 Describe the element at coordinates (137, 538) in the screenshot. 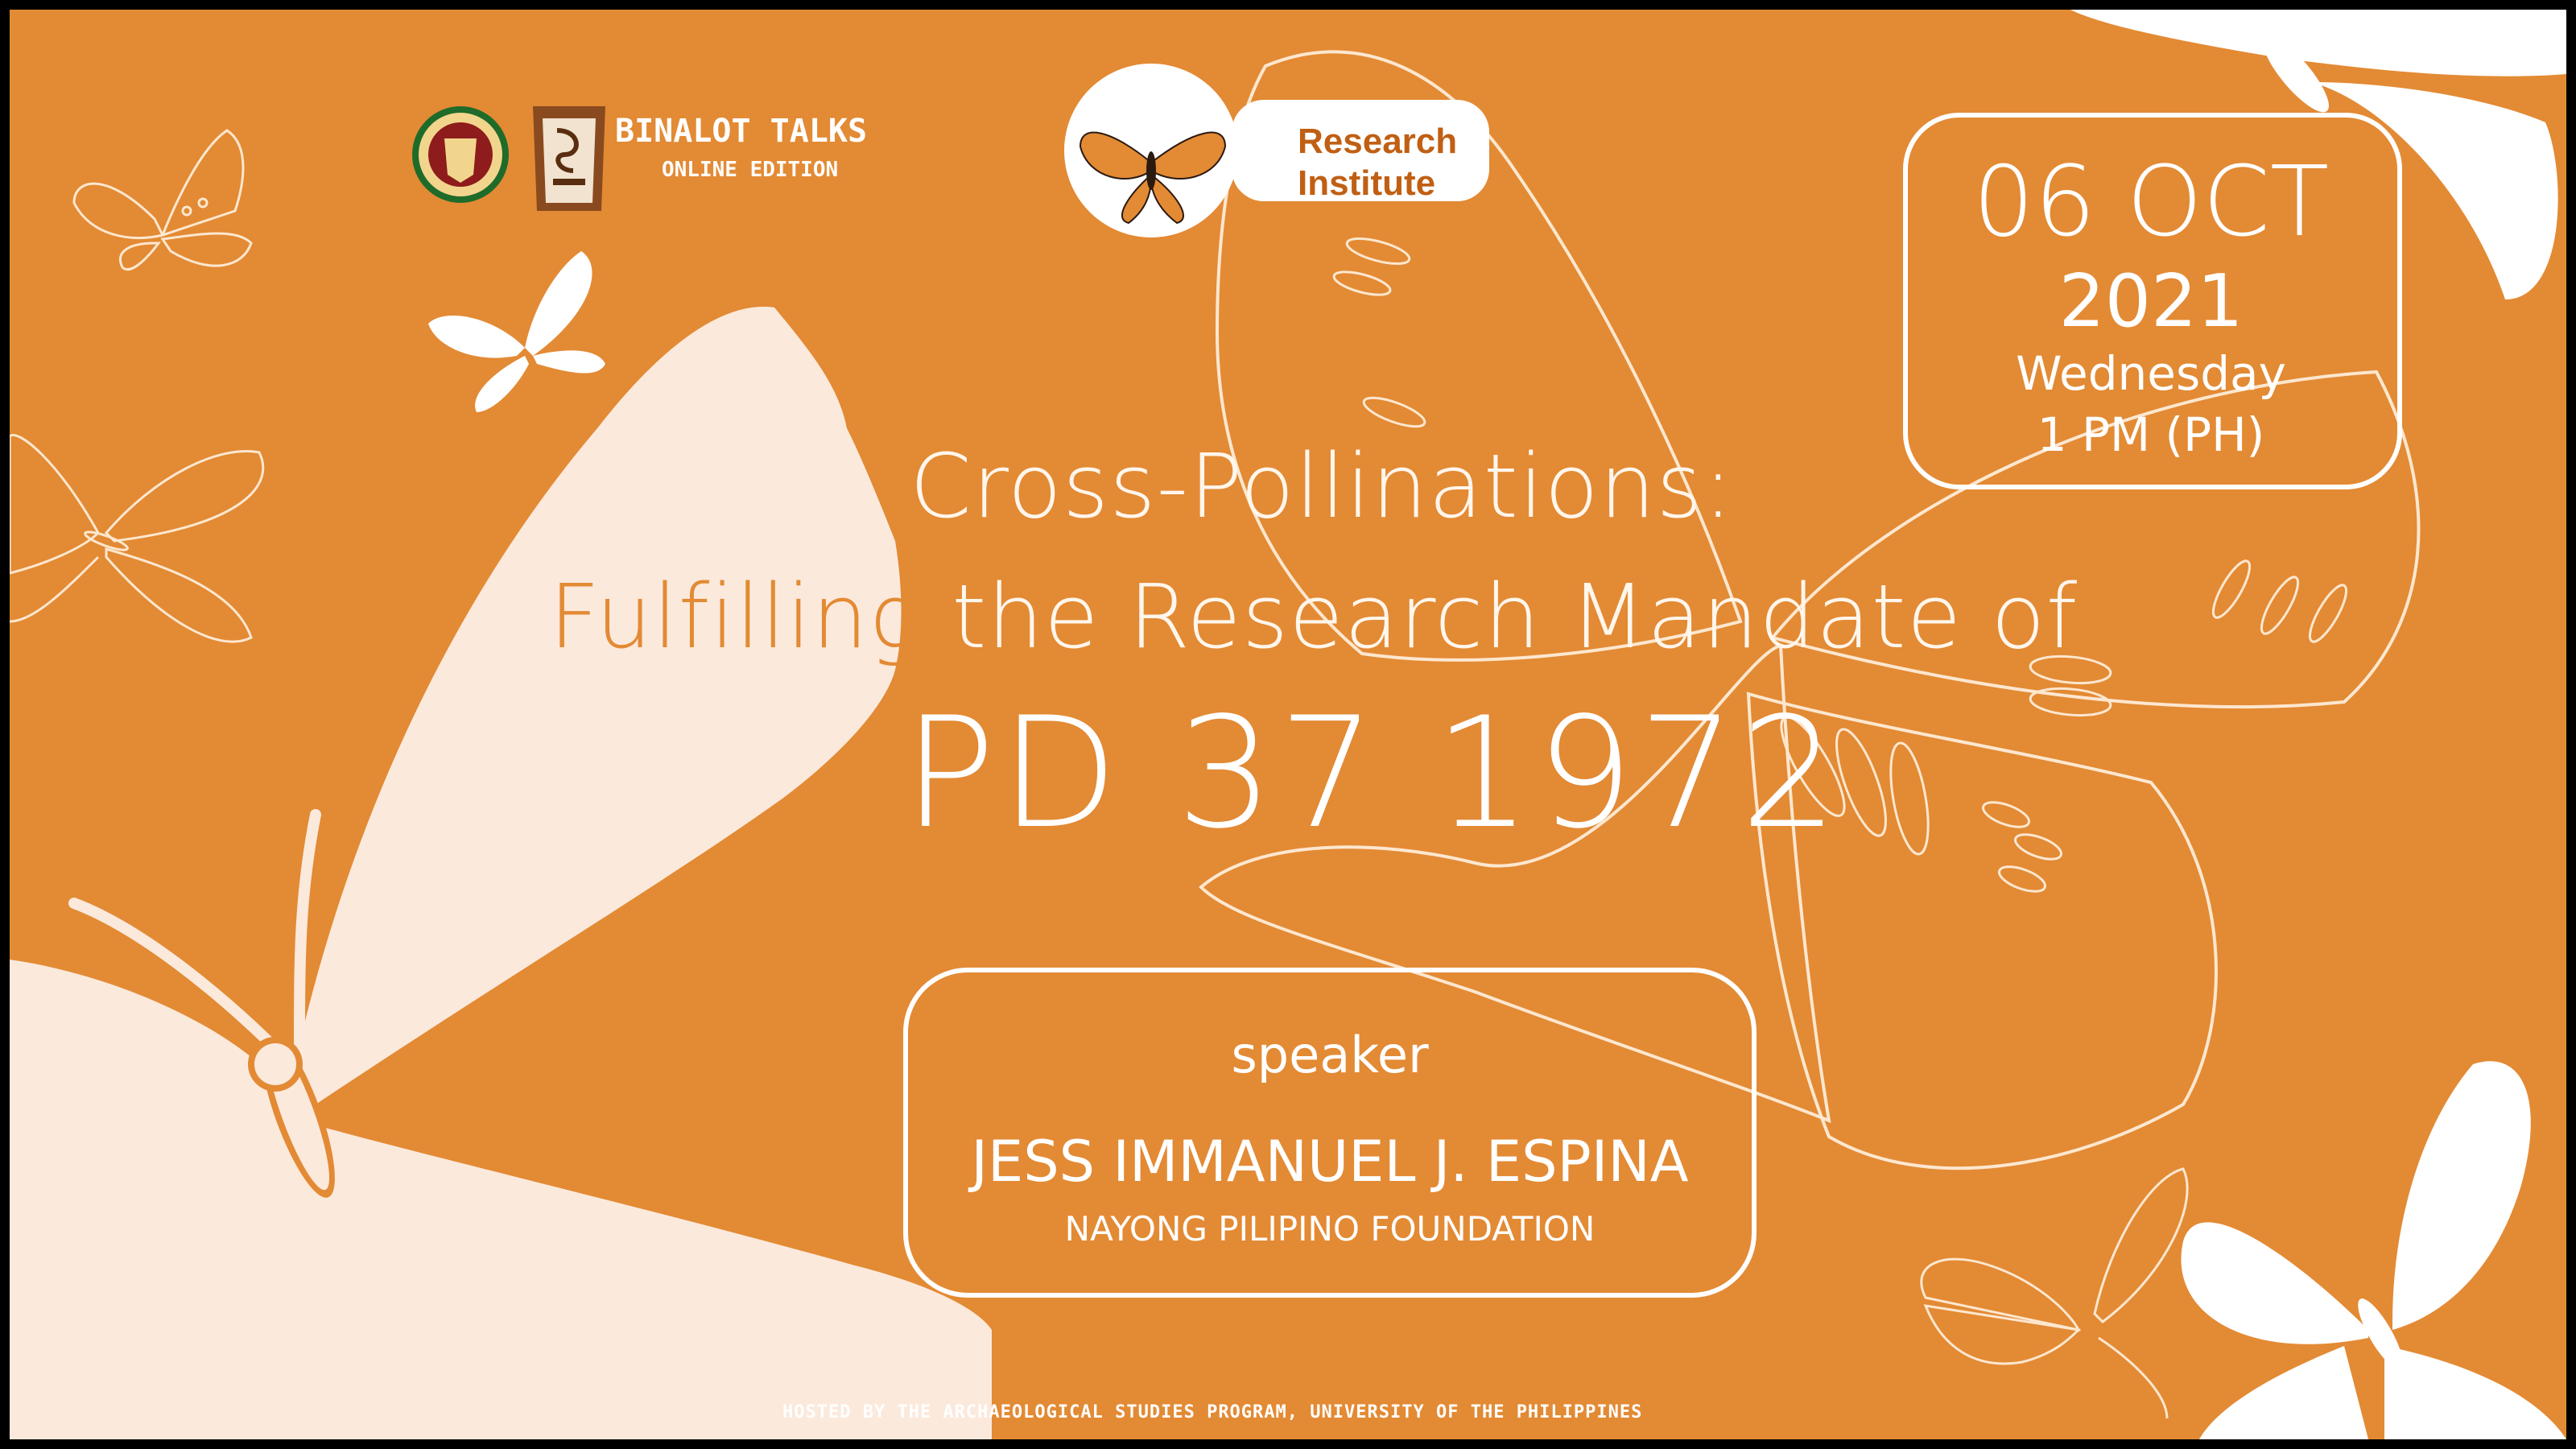

I see `small-outline-butterfly-left` at that location.